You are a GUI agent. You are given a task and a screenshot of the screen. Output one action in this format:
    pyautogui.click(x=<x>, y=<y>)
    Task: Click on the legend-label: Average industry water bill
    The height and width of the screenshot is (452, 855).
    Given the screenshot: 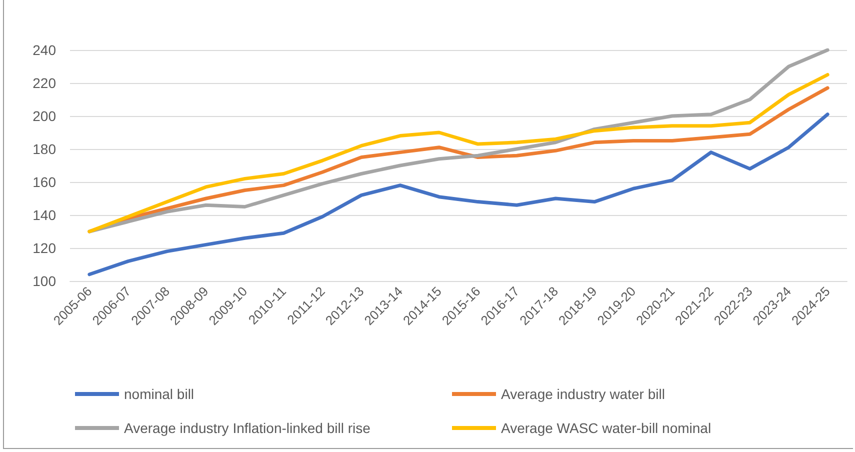 What is the action you would take?
    pyautogui.click(x=583, y=394)
    